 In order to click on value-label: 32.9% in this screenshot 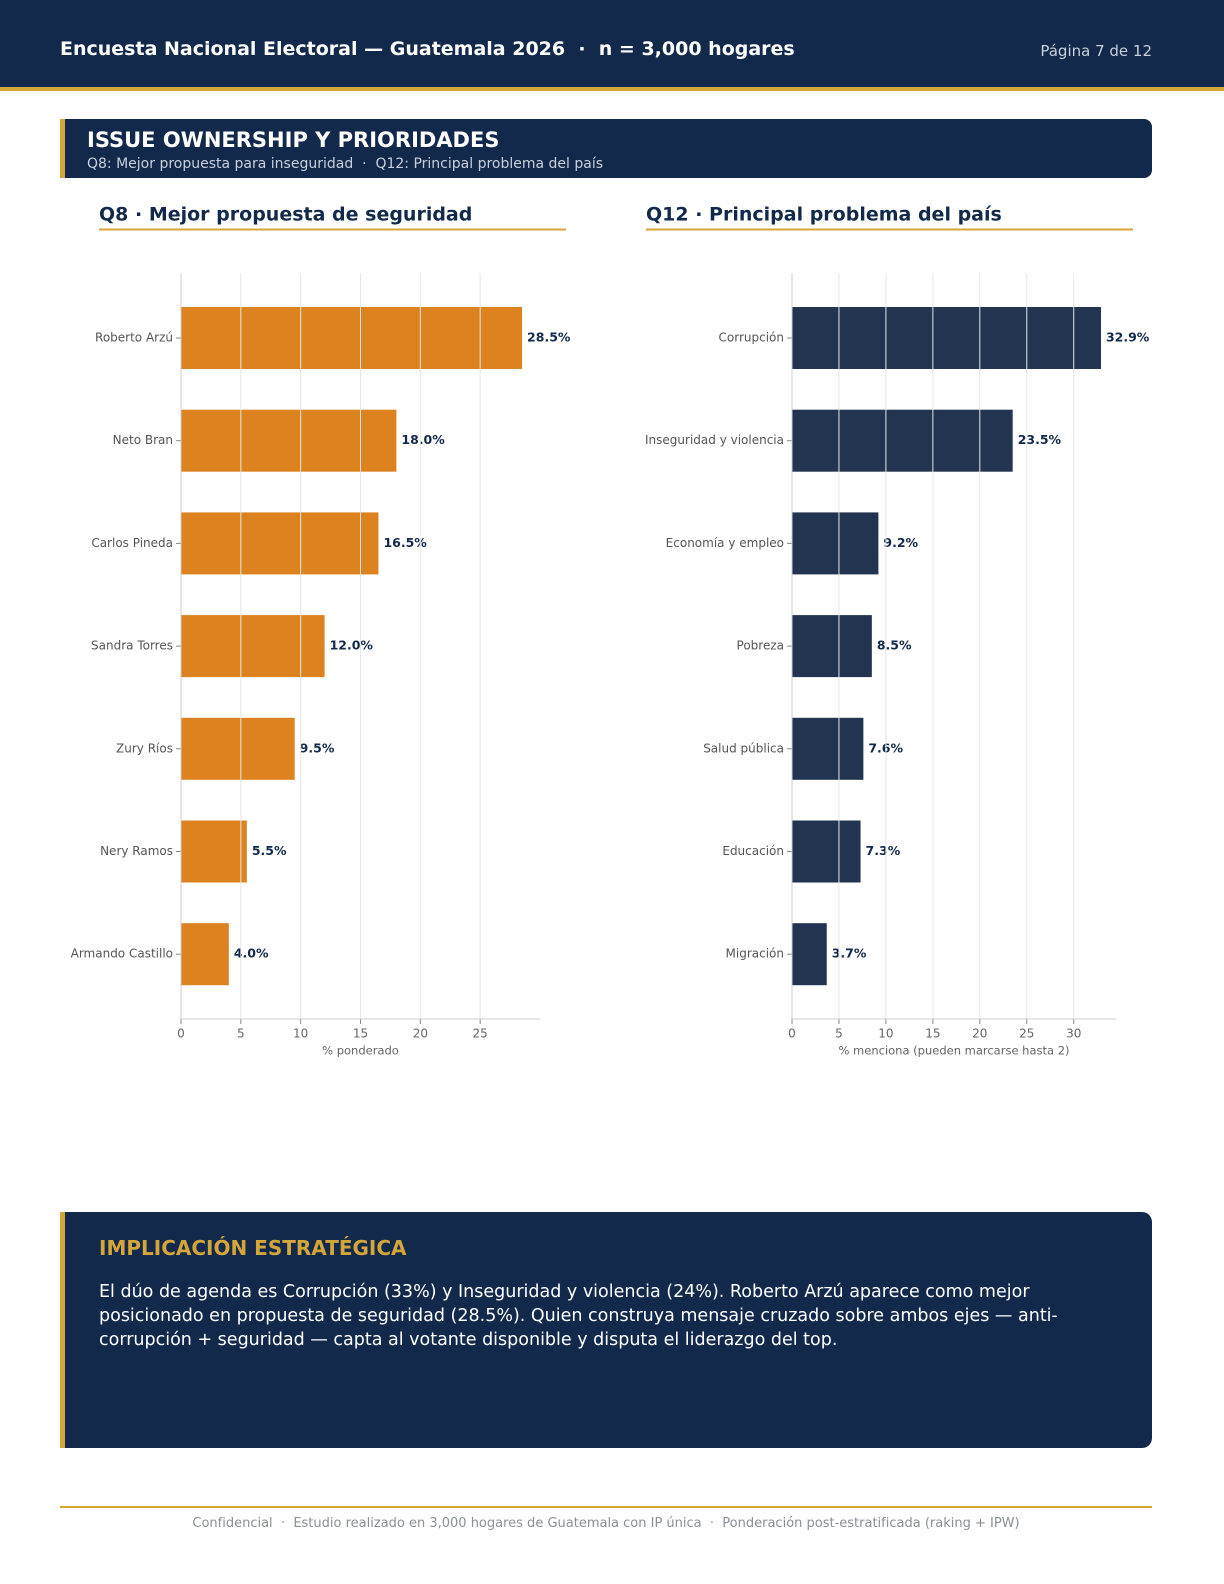, I will do `click(1128, 337)`.